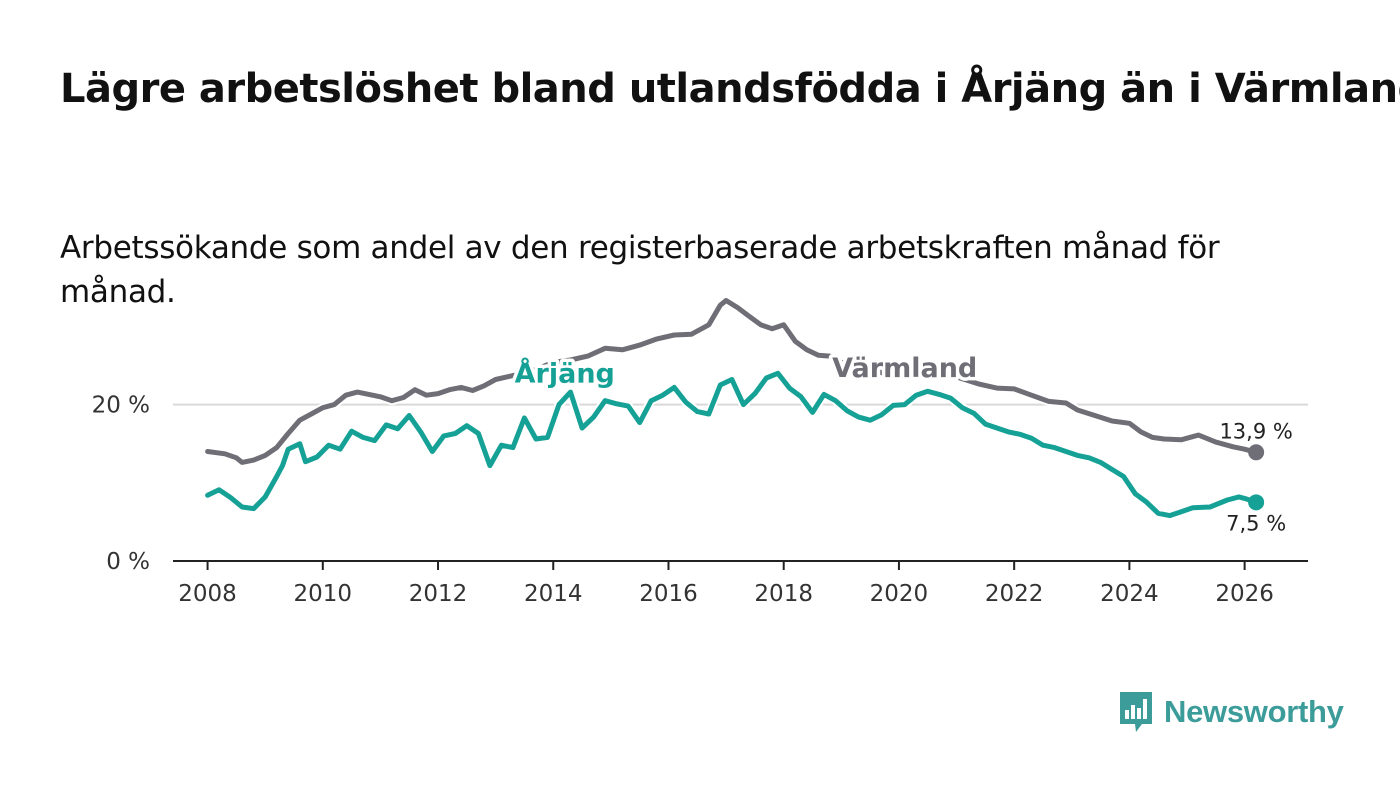 This screenshot has width=1400, height=794. I want to click on series-label: Värmland, so click(904, 368).